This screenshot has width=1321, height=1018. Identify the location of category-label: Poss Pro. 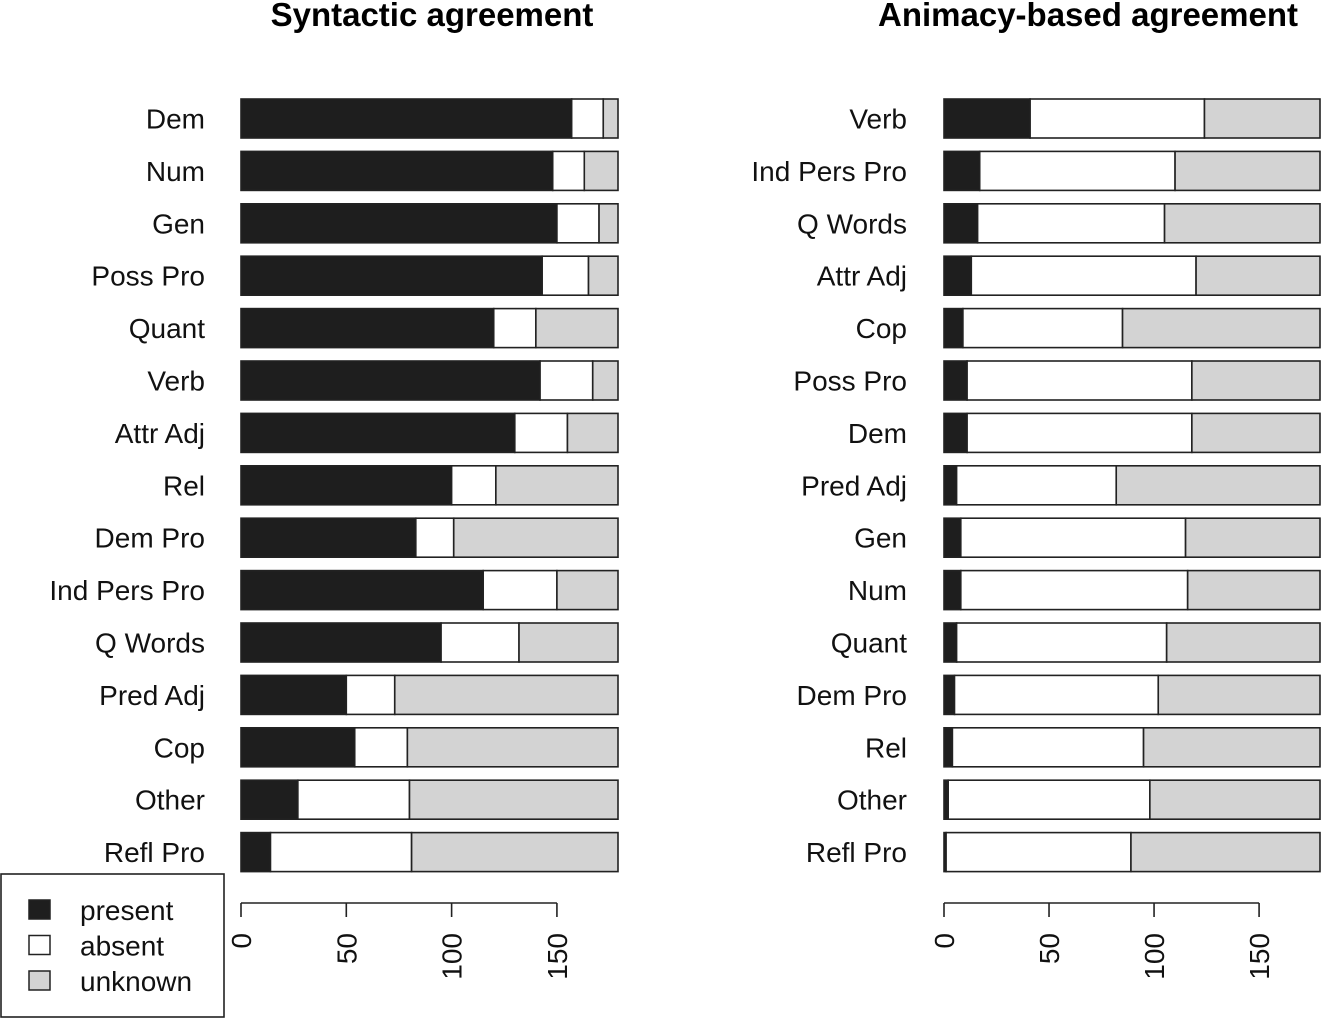
(850, 381).